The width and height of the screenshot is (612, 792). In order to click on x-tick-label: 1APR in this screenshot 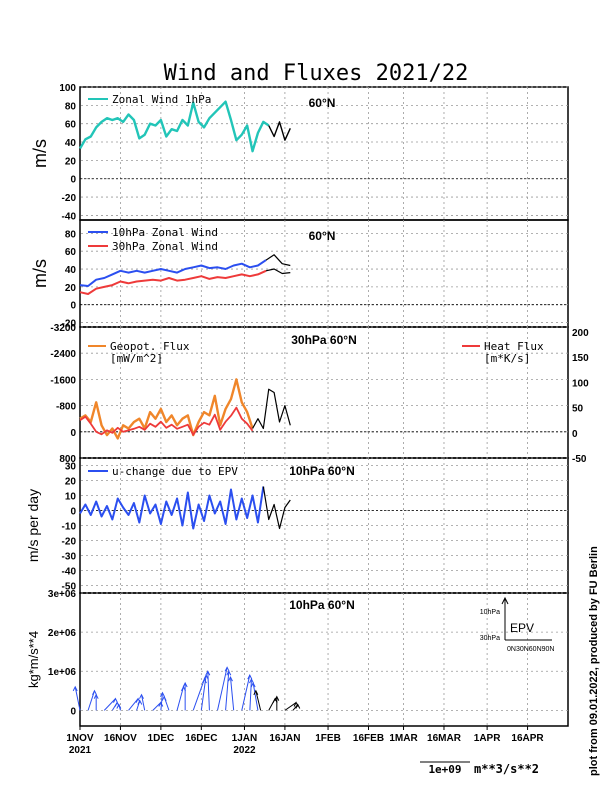, I will do `click(487, 738)`.